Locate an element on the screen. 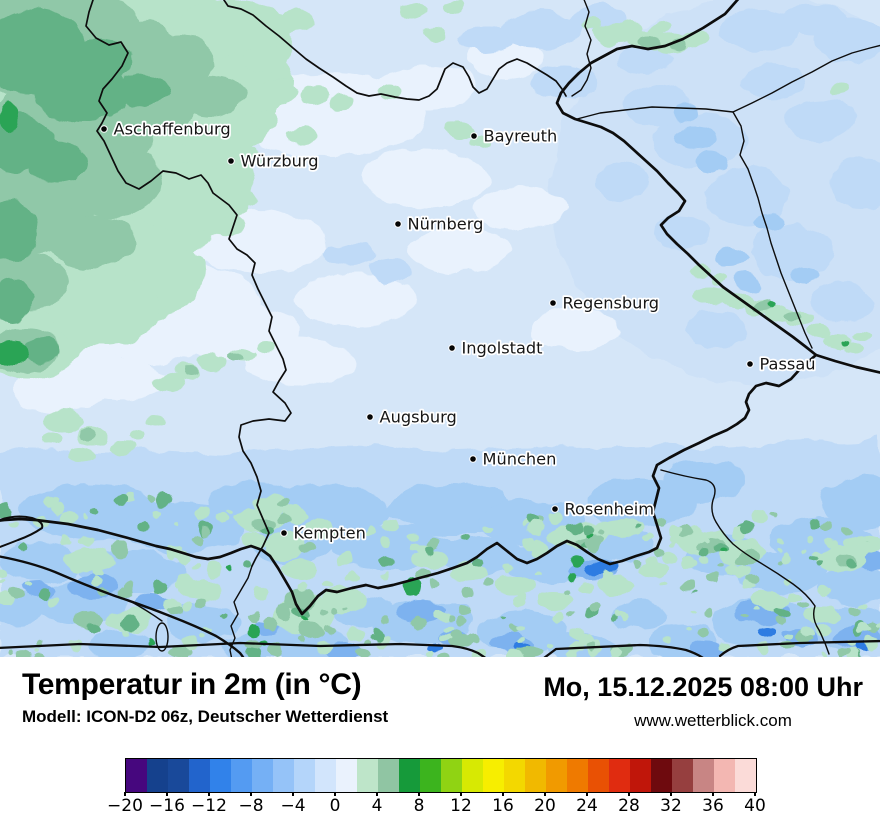 Image resolution: width=880 pixels, height=830 pixels. colorbar-tick-label: 24 is located at coordinates (587, 806).